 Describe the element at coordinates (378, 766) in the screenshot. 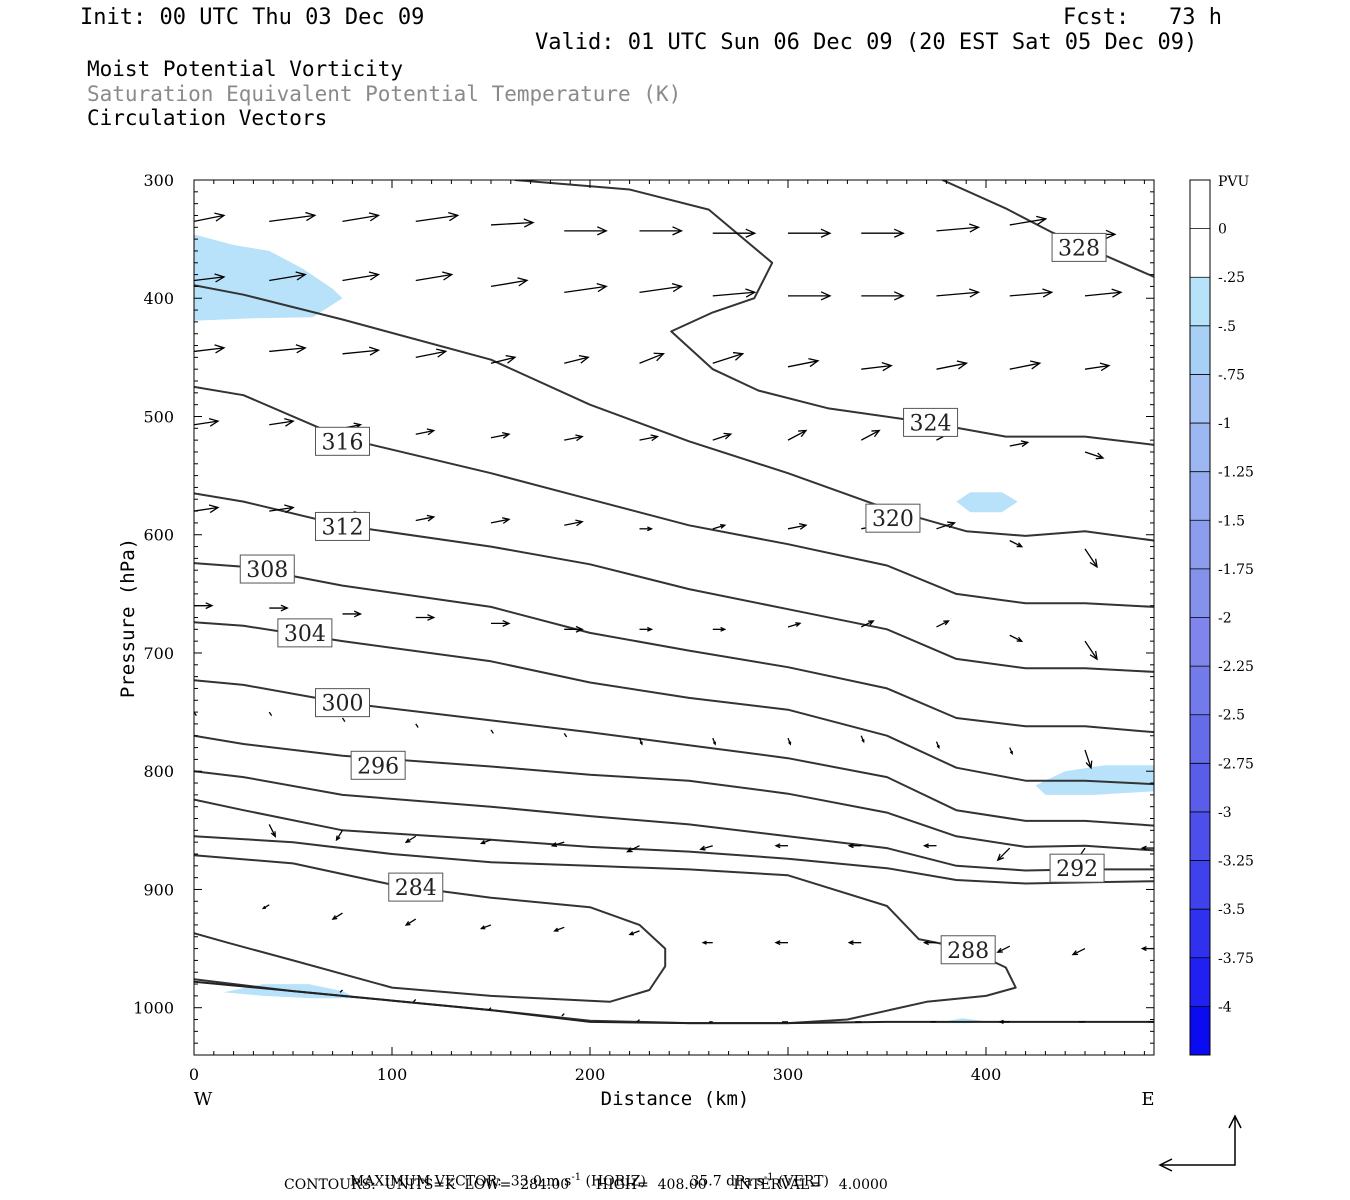

I see `contour-label-296: 296` at that location.